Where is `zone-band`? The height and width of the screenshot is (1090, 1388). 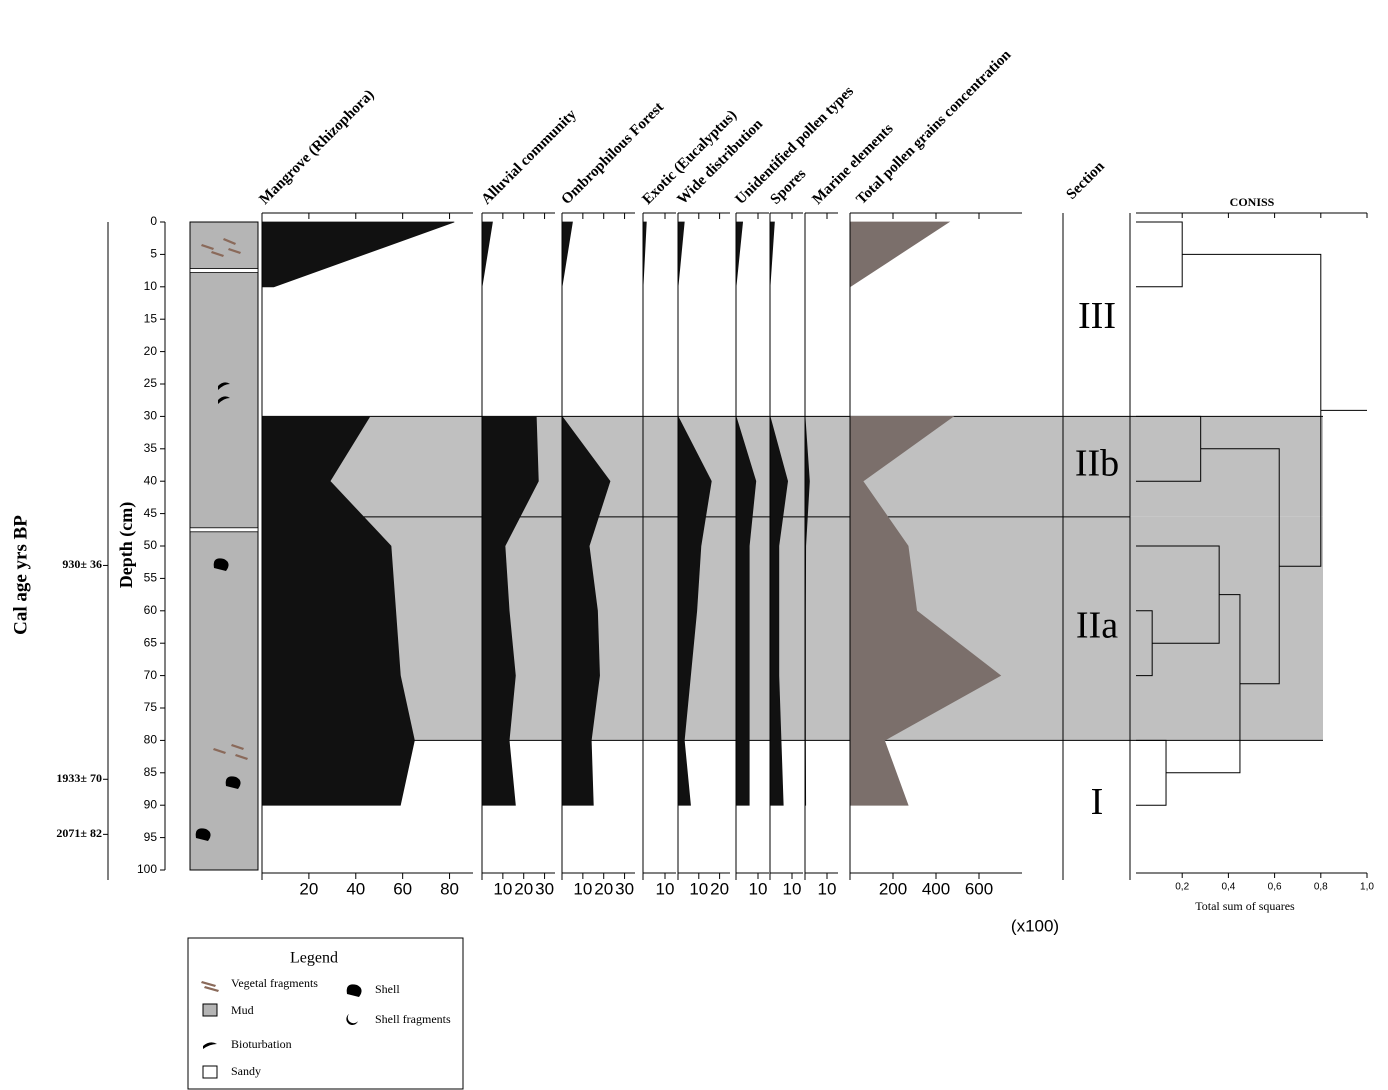 zone-band is located at coordinates (792, 466).